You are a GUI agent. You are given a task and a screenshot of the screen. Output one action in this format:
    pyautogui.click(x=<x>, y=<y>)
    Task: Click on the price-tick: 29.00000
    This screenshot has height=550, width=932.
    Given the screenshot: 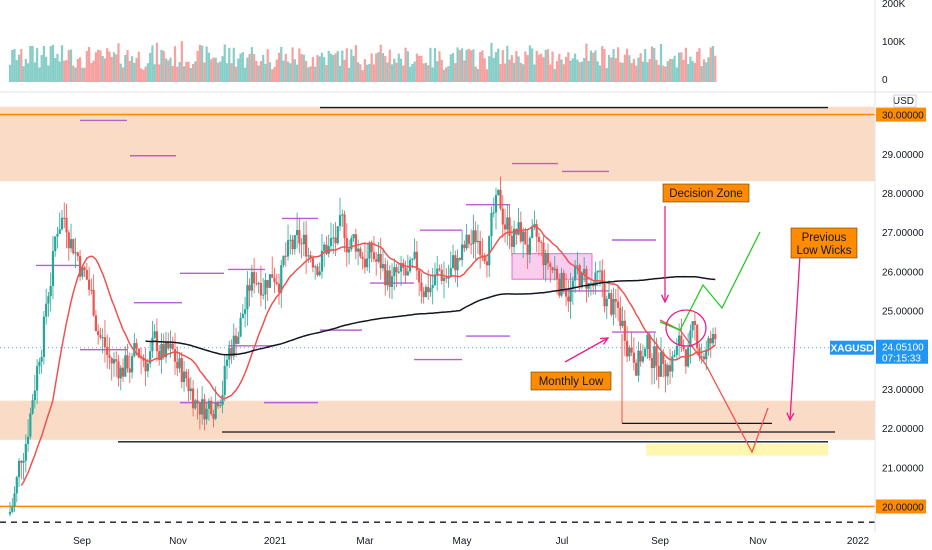 What is the action you would take?
    pyautogui.click(x=903, y=155)
    